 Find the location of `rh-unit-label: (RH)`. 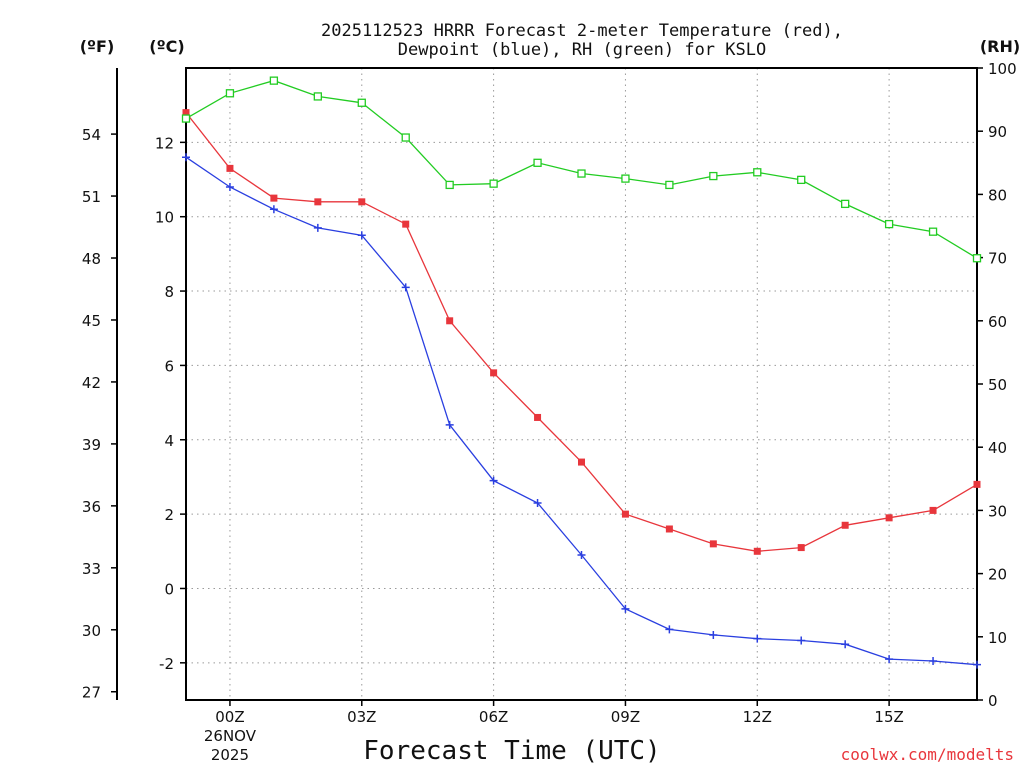

rh-unit-label: (RH) is located at coordinates (1000, 46).